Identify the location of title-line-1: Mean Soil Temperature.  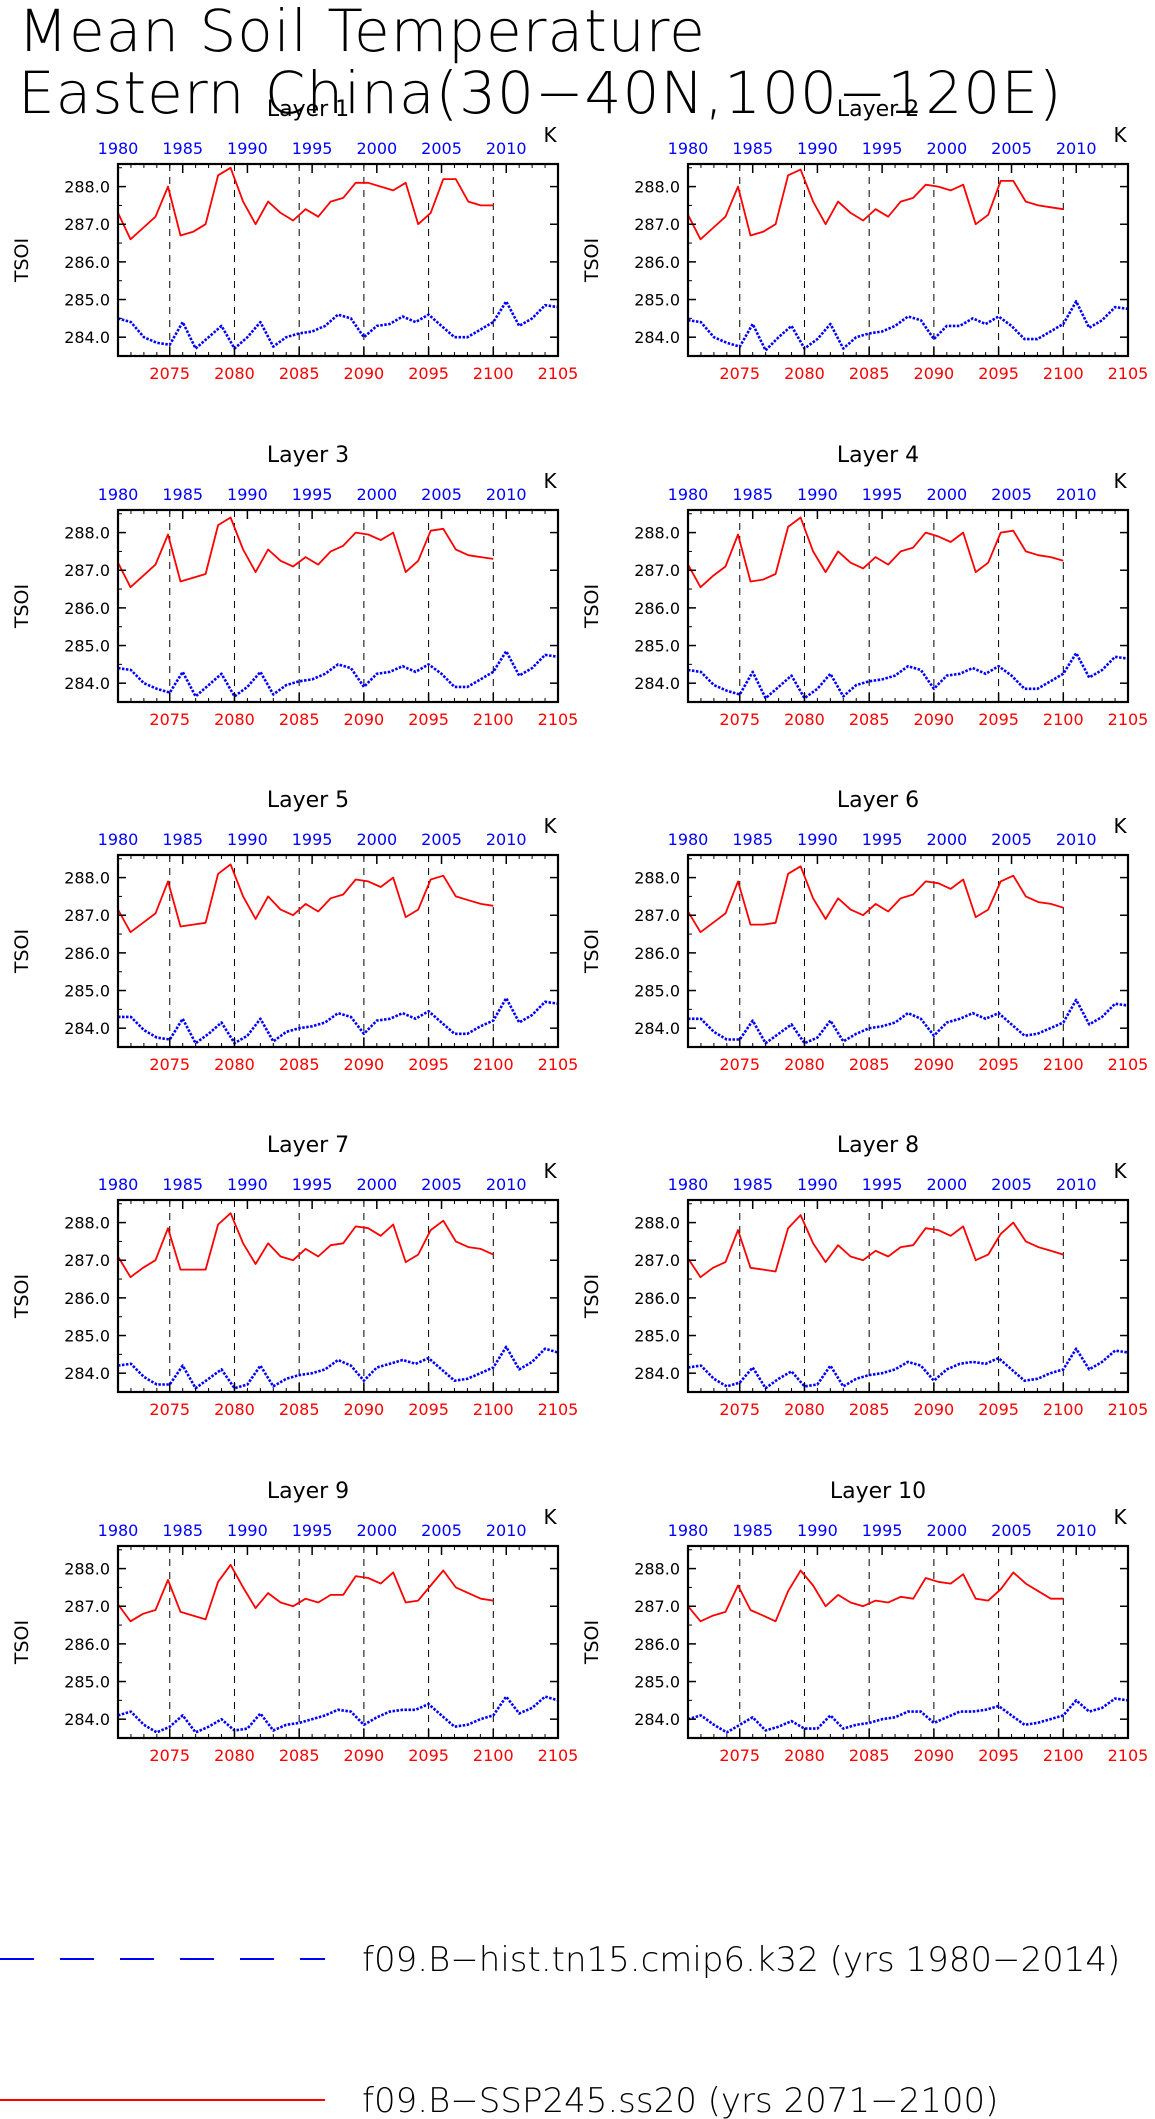
(362, 32).